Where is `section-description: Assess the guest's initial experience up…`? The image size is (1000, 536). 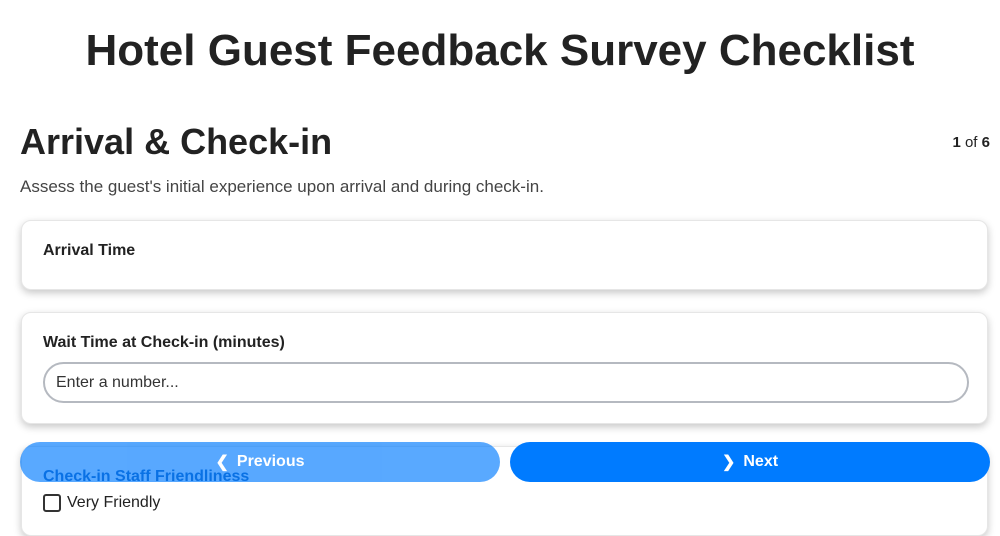 section-description: Assess the guest's initial experience up… is located at coordinates (282, 186).